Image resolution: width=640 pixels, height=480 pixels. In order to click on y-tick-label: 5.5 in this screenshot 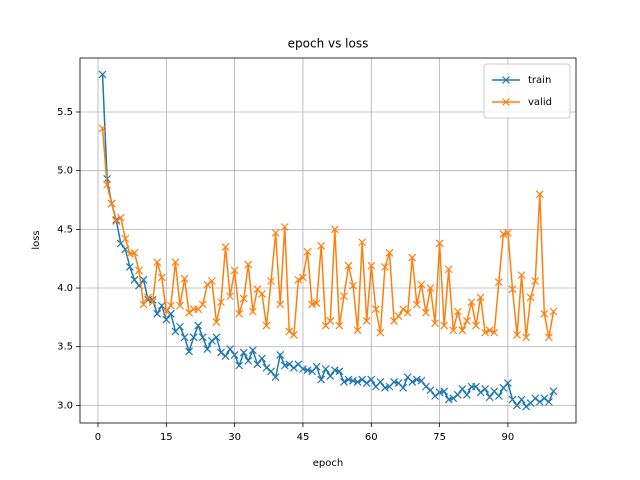, I will do `click(65, 112)`.